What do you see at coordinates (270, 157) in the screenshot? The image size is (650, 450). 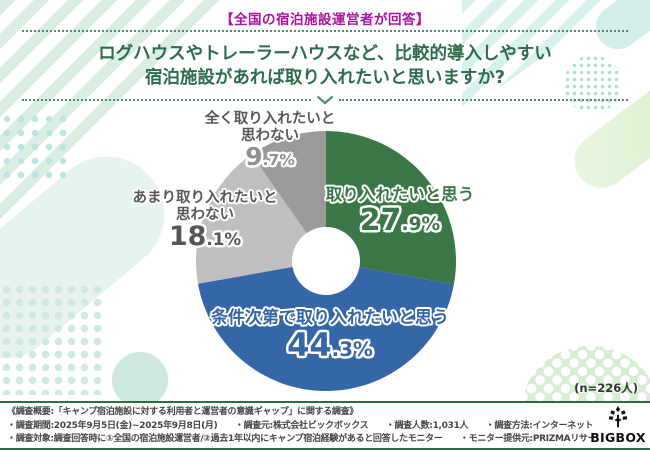 I see `segment-percentage: 9.7%` at bounding box center [270, 157].